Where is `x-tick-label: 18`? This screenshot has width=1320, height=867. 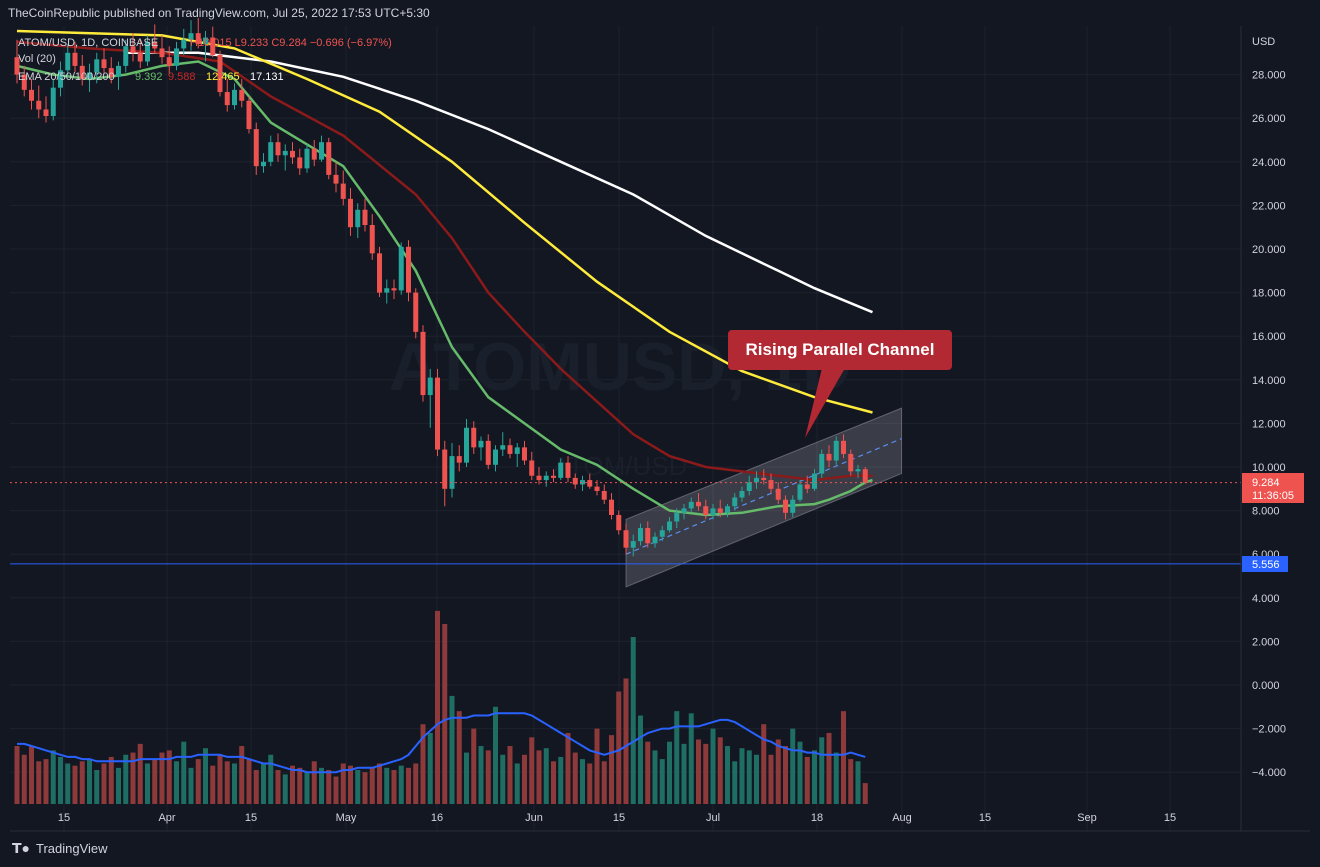 x-tick-label: 18 is located at coordinates (817, 818).